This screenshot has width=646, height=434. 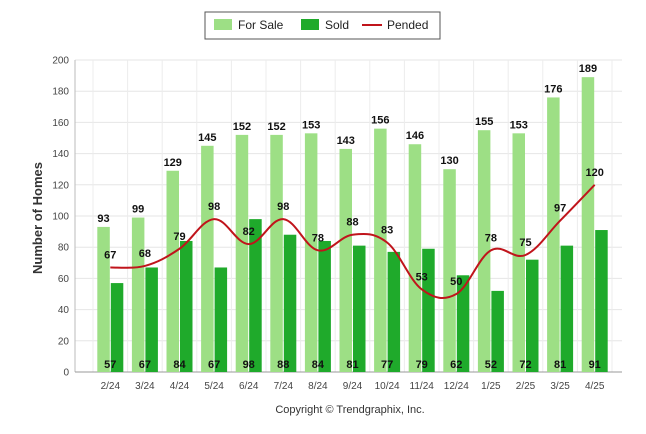 What do you see at coordinates (484, 122) in the screenshot?
I see `data-label-for-sale: 155` at bounding box center [484, 122].